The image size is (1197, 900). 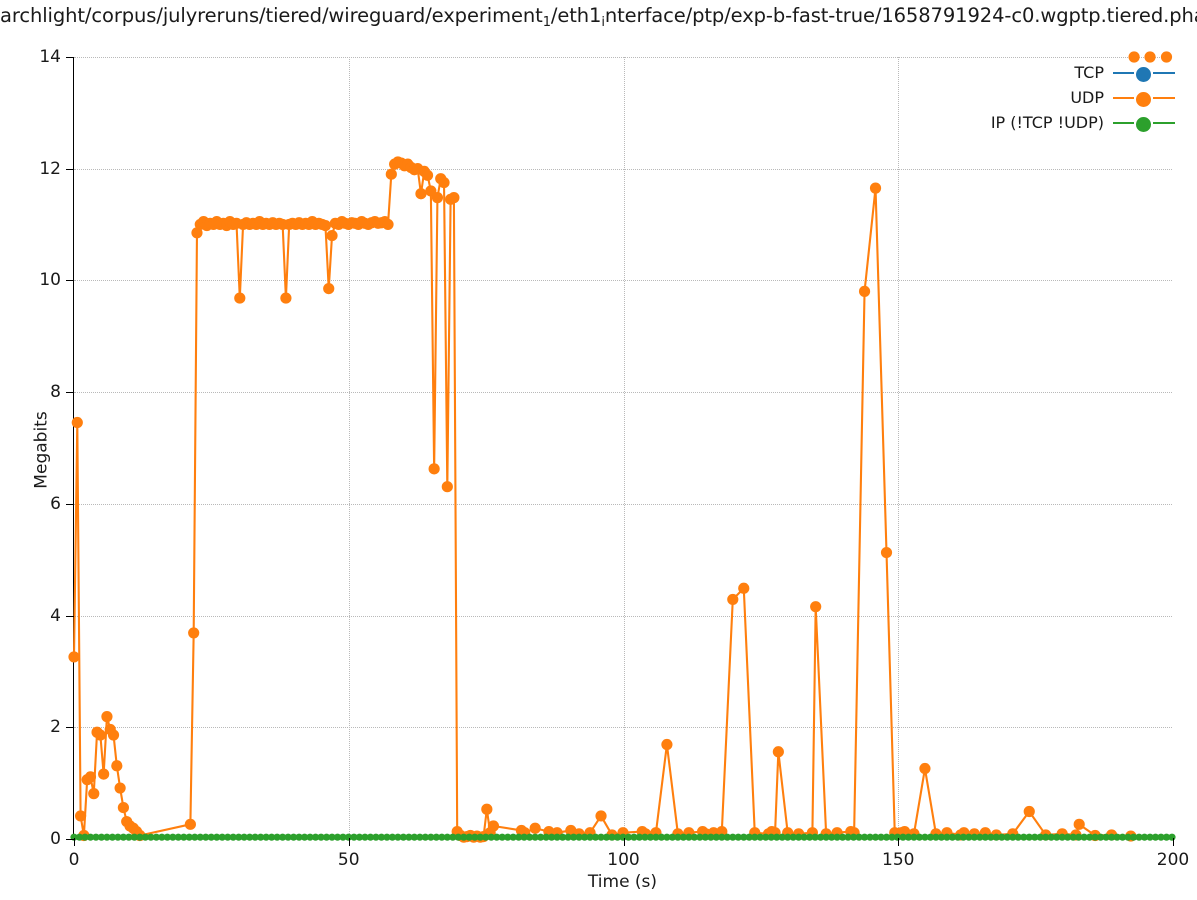 What do you see at coordinates (50, 280) in the screenshot?
I see `y-axis-tick-label: 10` at bounding box center [50, 280].